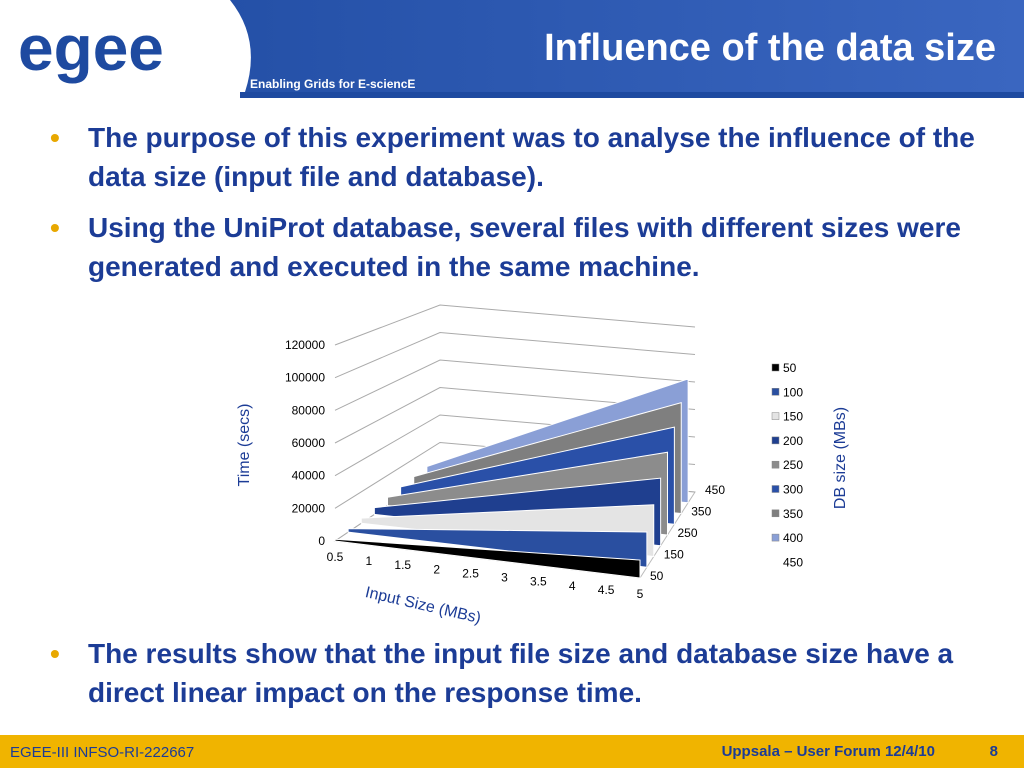 This screenshot has height=768, width=1024. Describe the element at coordinates (91, 48) in the screenshot. I see `logo: egee` at that location.